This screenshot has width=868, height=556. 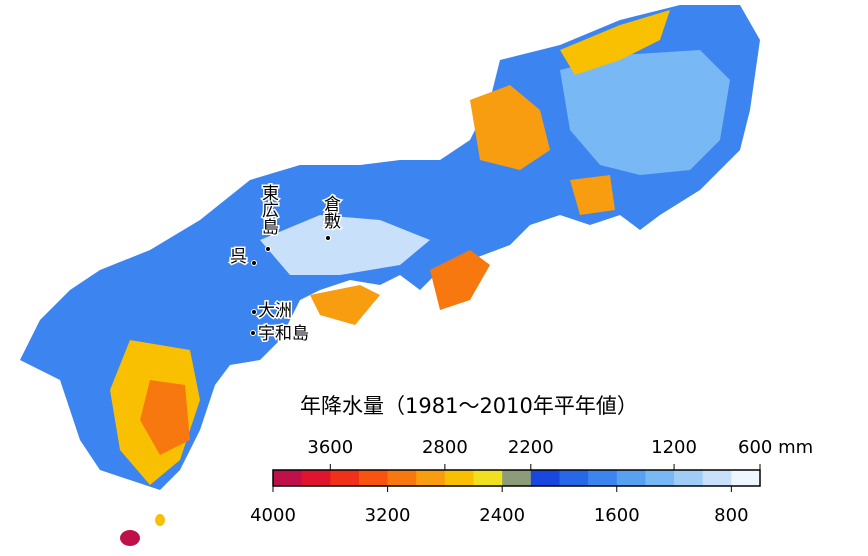 What do you see at coordinates (617, 515) in the screenshot?
I see `colorbar-tick-label: 1600` at bounding box center [617, 515].